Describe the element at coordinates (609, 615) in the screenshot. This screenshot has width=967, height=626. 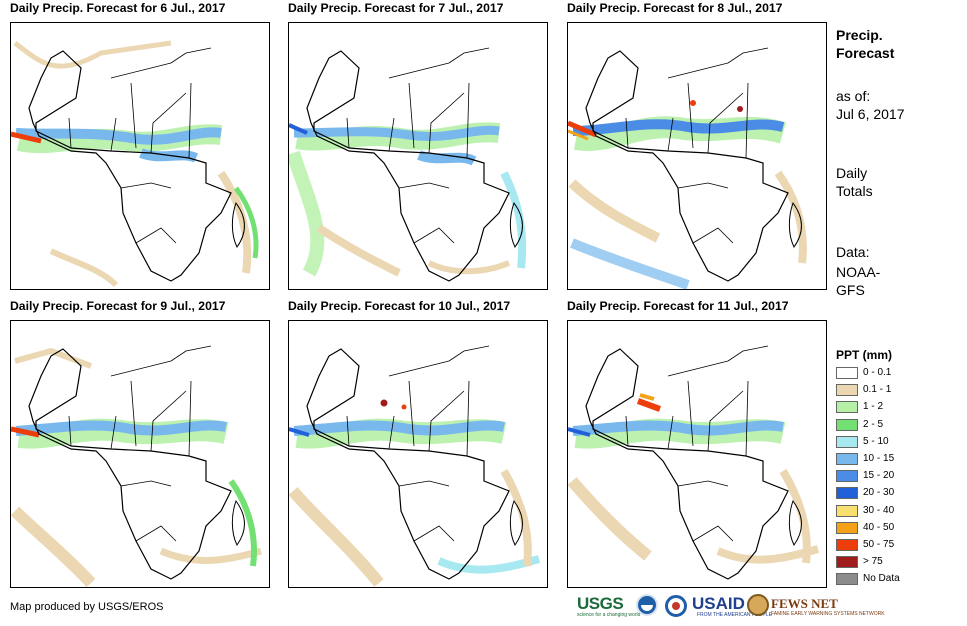
I see `usgs-tagline: science for a changing world` at that location.